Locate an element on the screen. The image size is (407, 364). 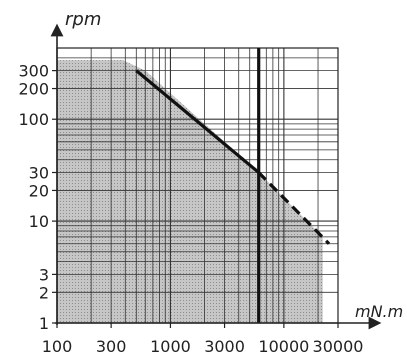
x-tick-label: 30000 is located at coordinates (338, 346).